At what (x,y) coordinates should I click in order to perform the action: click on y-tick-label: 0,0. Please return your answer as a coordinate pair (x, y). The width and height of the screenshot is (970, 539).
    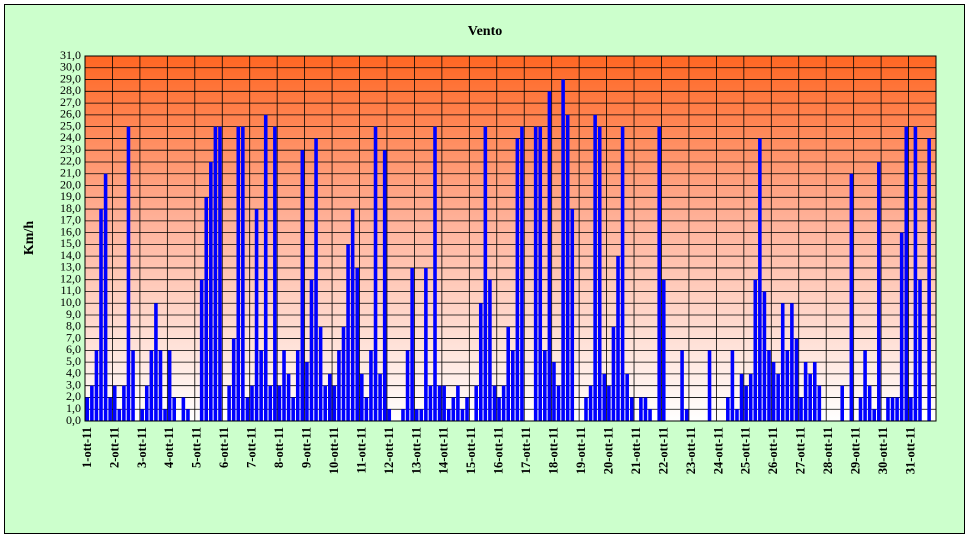
    Looking at the image, I should click on (73, 420).